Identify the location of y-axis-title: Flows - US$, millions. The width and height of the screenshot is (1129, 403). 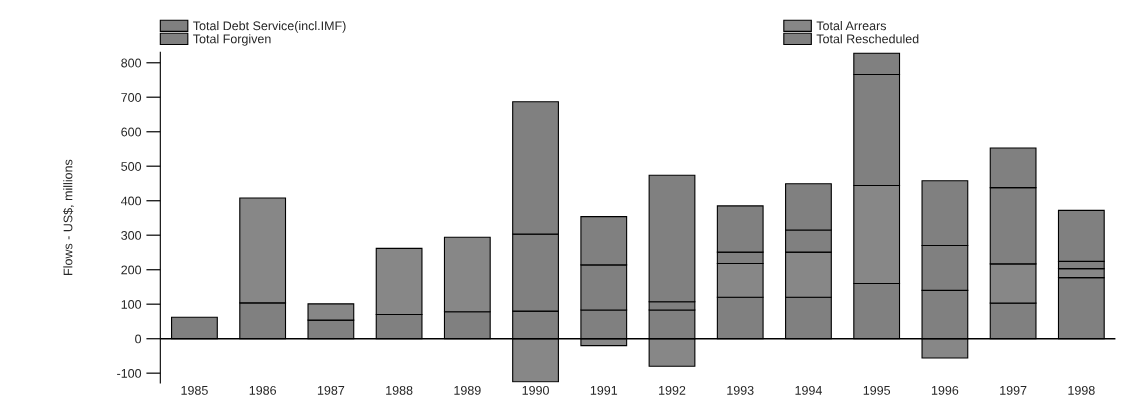
(68, 217).